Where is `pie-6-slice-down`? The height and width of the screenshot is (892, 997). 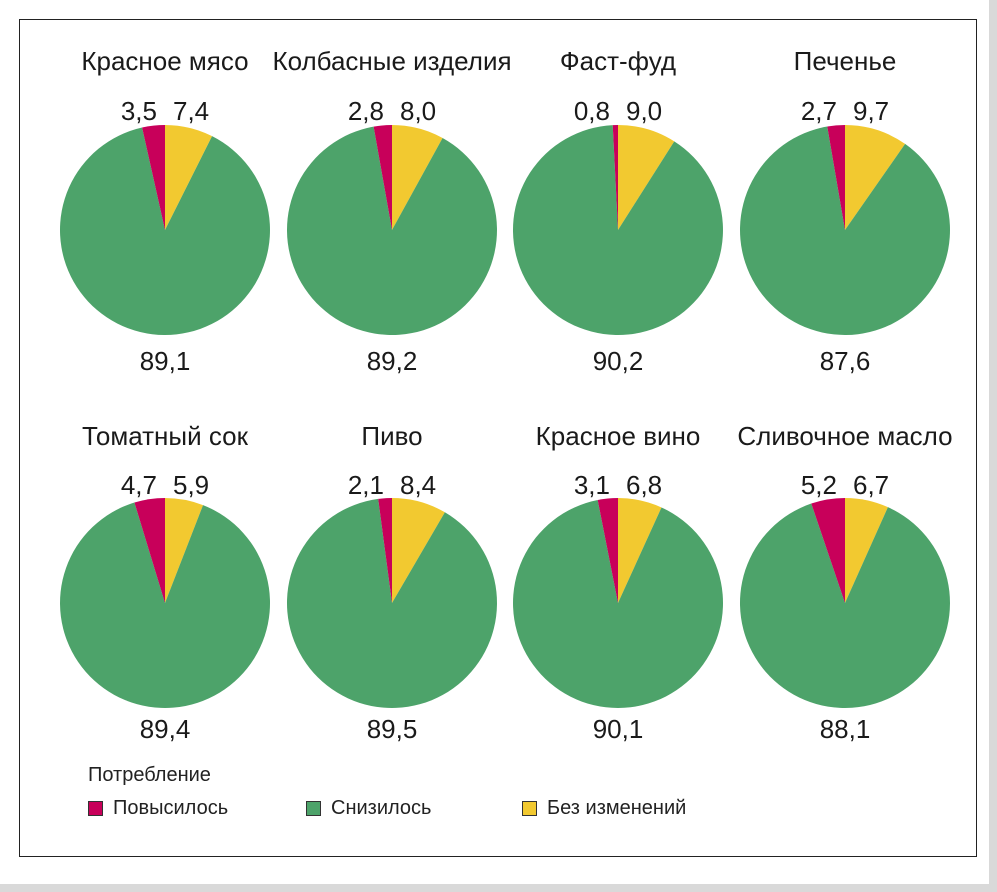 pie-6-slice-down is located at coordinates (391, 603).